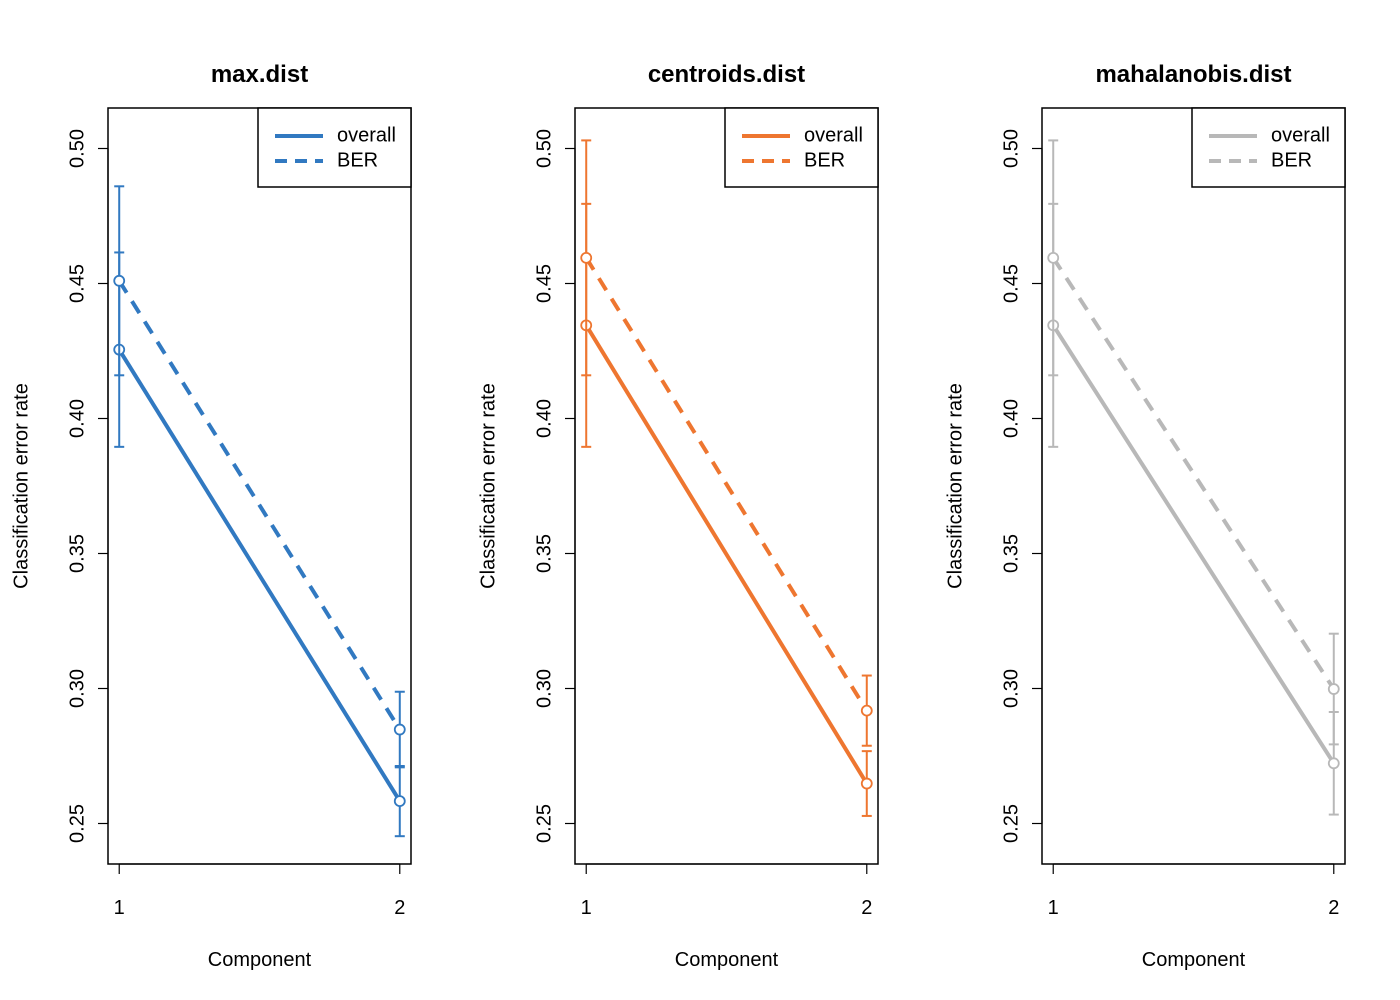  I want to click on chart-title: centroids.dist, so click(726, 74).